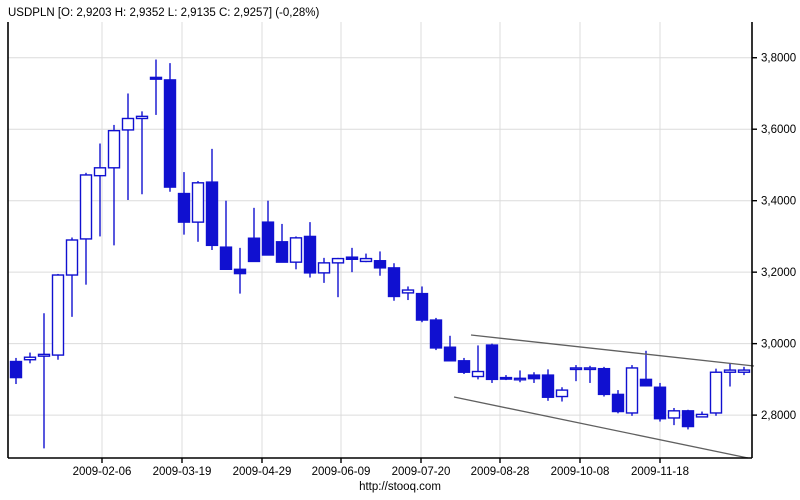  What do you see at coordinates (778, 130) in the screenshot?
I see `y-axis-tick-label: 3,6000` at bounding box center [778, 130].